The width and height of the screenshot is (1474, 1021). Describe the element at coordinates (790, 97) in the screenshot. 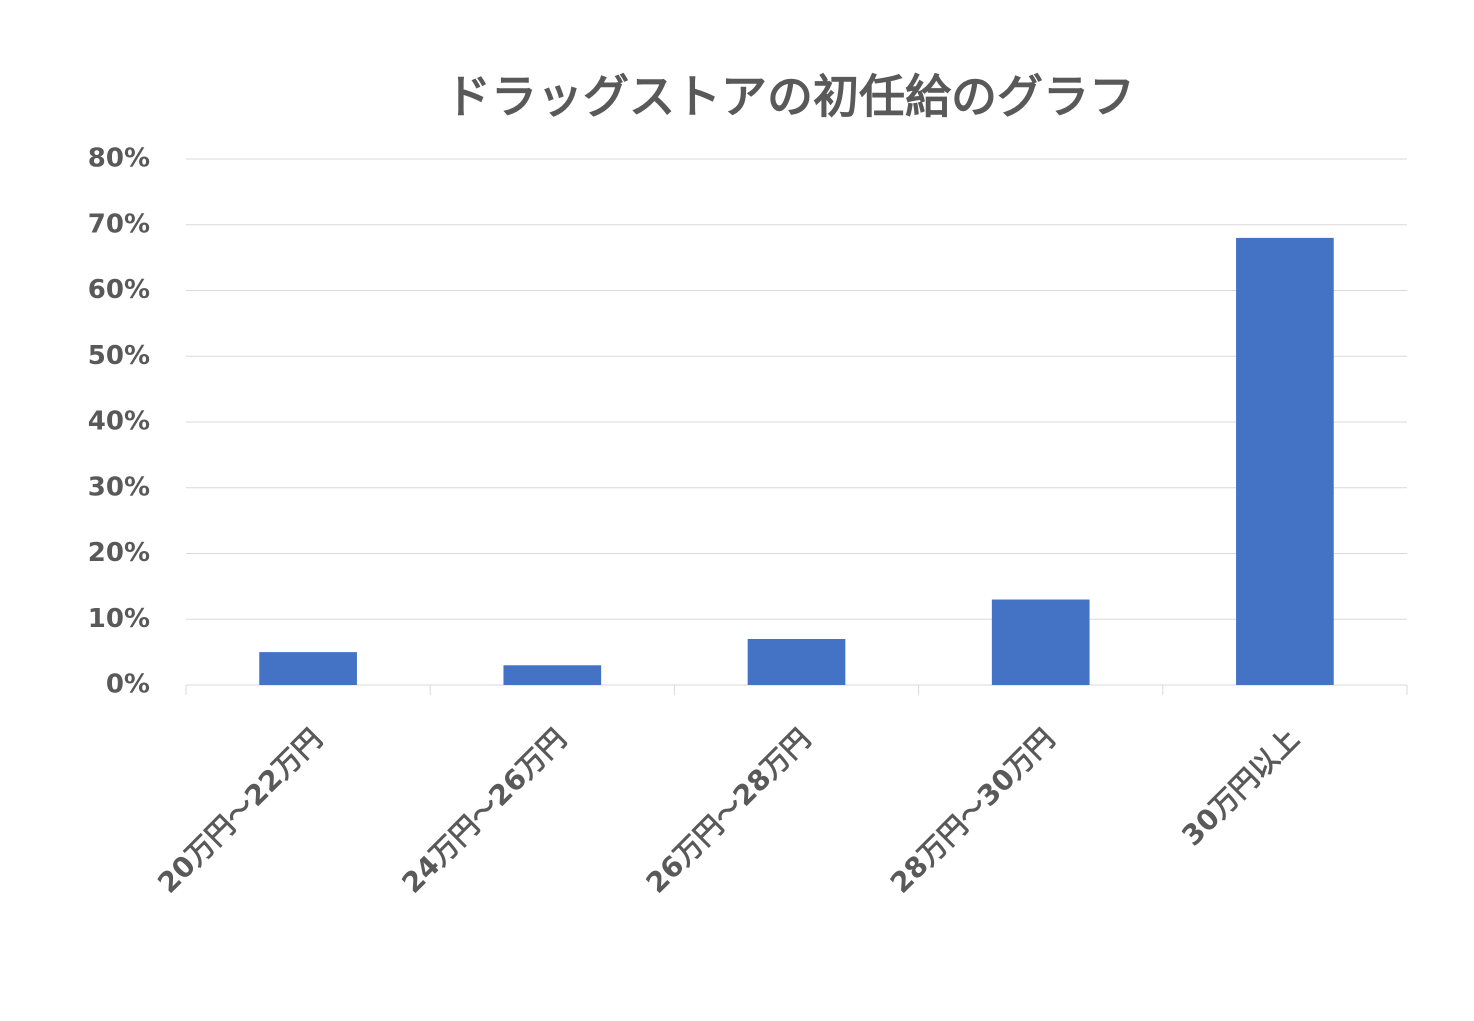

I see `chart-title: ドラッグストアの初任給のグラフ` at that location.